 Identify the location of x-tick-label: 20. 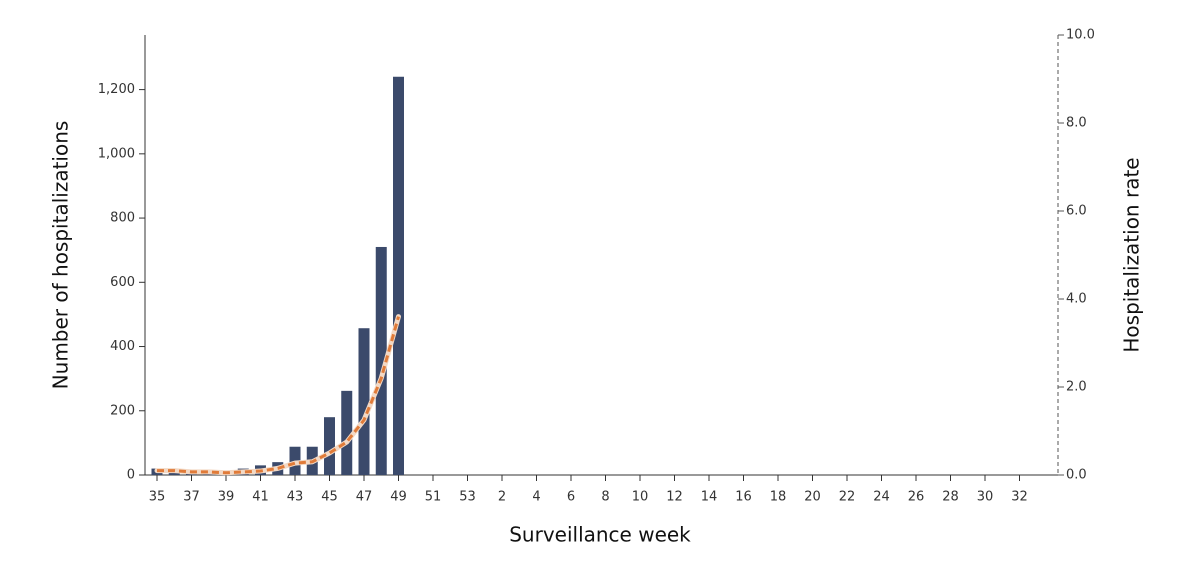
(812, 497).